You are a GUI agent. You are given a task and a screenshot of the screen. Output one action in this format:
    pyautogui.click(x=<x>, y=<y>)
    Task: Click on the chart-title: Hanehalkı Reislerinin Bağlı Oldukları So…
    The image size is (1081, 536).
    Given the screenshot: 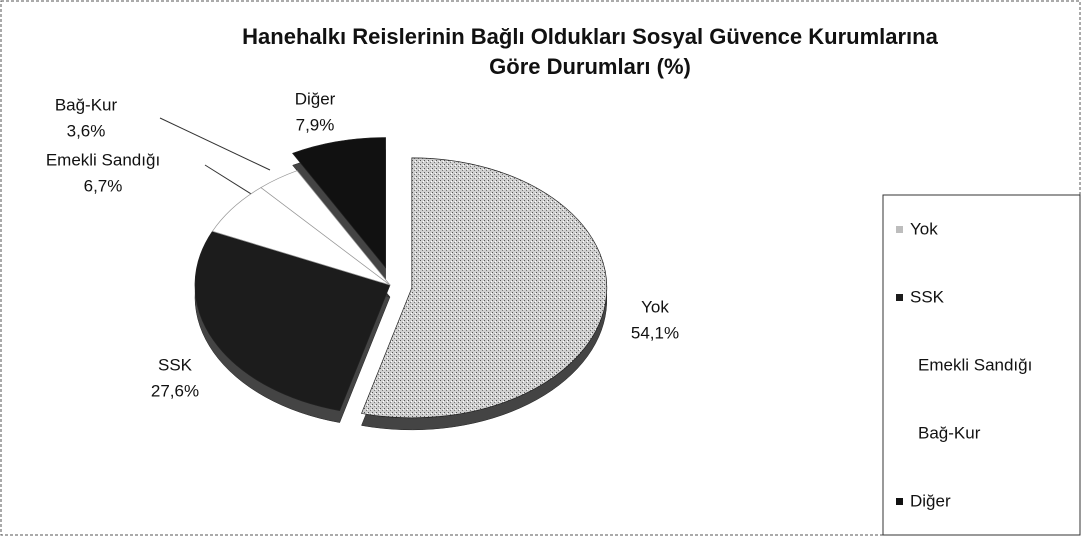 What is the action you would take?
    pyautogui.click(x=590, y=51)
    